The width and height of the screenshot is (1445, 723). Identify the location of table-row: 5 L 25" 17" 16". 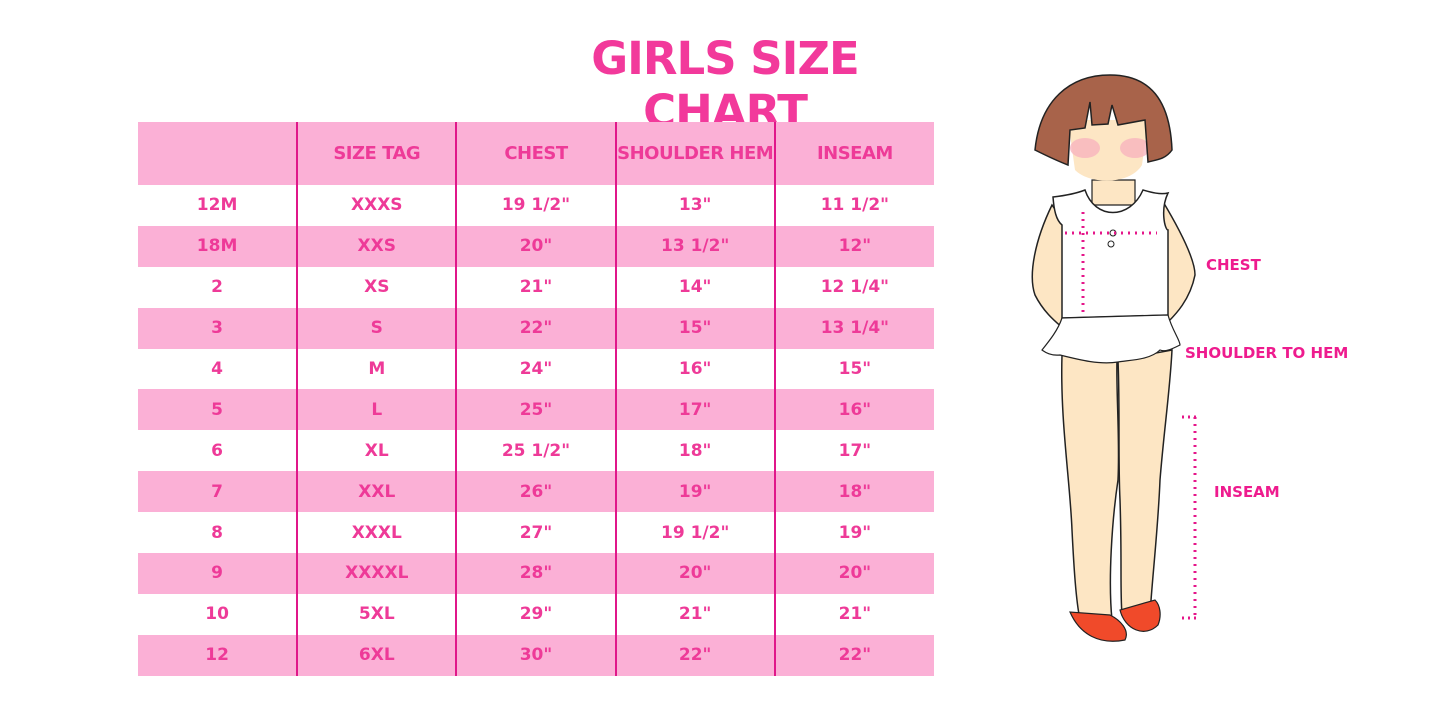
(536, 410).